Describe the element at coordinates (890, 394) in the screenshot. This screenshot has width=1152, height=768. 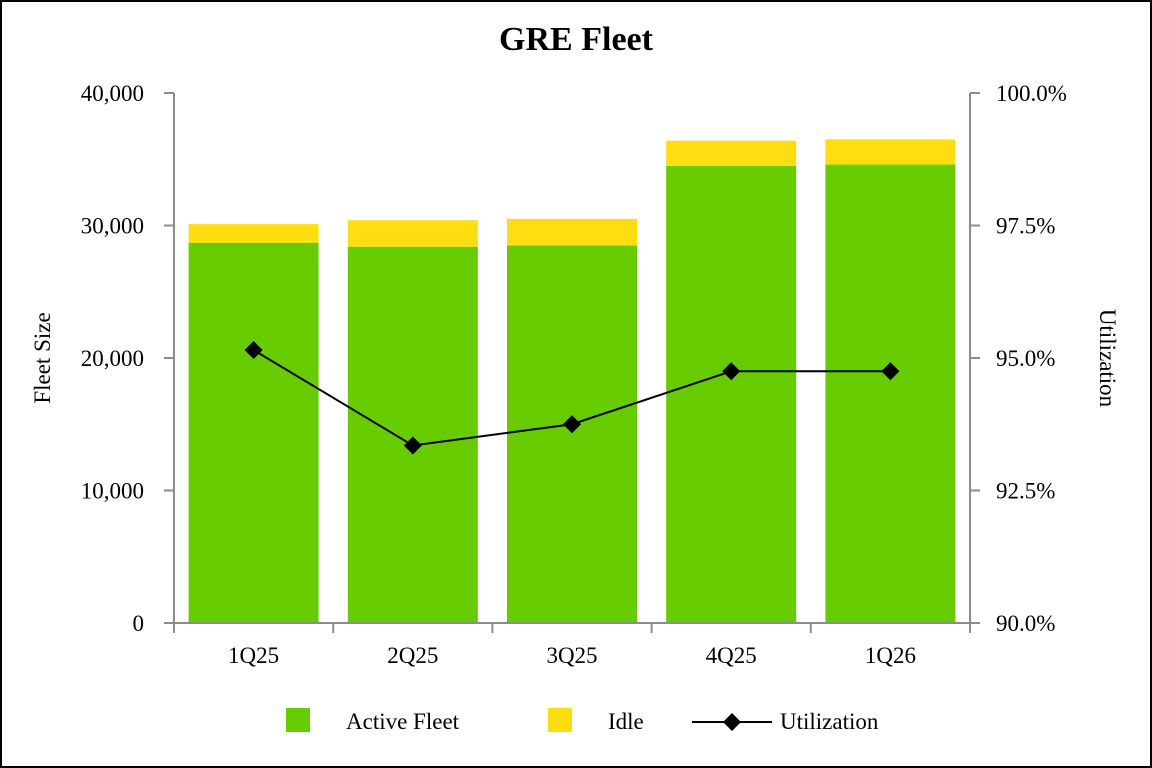
I see `bar-active-fleet-1q26` at that location.